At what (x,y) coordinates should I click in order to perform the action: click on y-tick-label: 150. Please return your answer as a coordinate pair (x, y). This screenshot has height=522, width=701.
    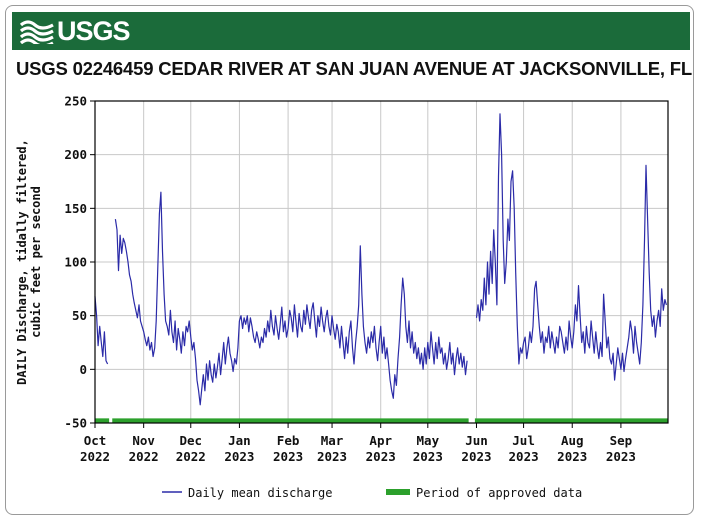
    Looking at the image, I should click on (75, 208).